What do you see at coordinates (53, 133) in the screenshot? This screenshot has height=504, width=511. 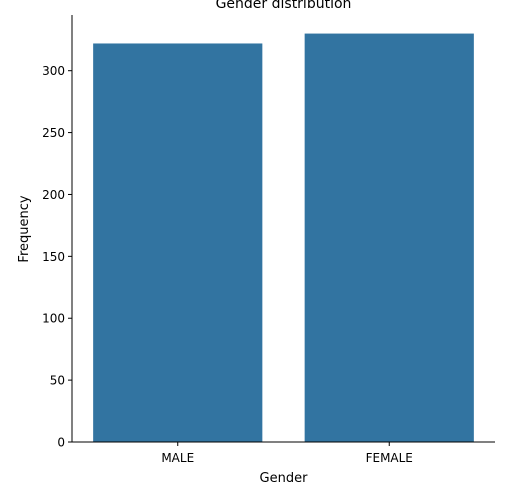 I see `y-tick-label: 250` at bounding box center [53, 133].